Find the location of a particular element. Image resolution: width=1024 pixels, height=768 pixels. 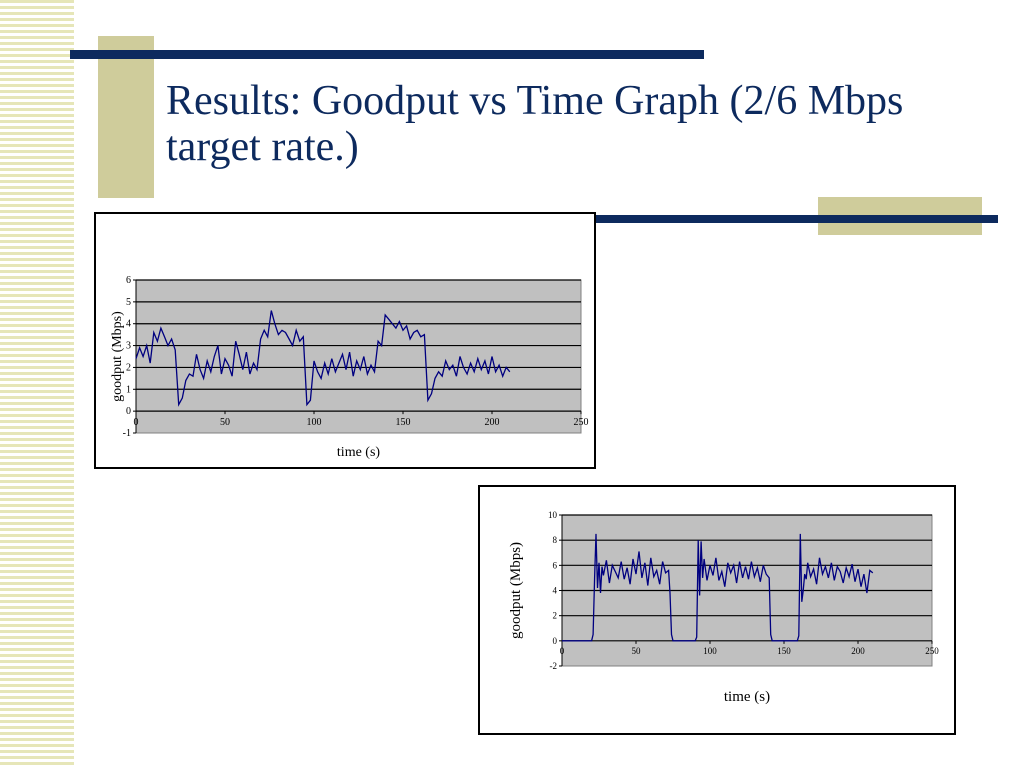

y-tick-label: 1 is located at coordinates (128, 389).